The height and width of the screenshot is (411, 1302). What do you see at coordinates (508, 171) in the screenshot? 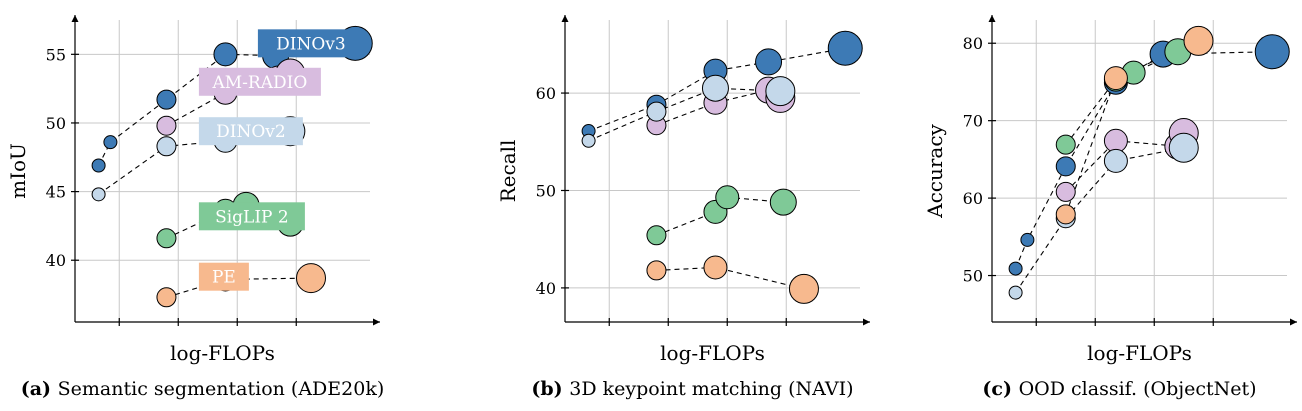
I see `y-axis-label: Recall` at bounding box center [508, 171].